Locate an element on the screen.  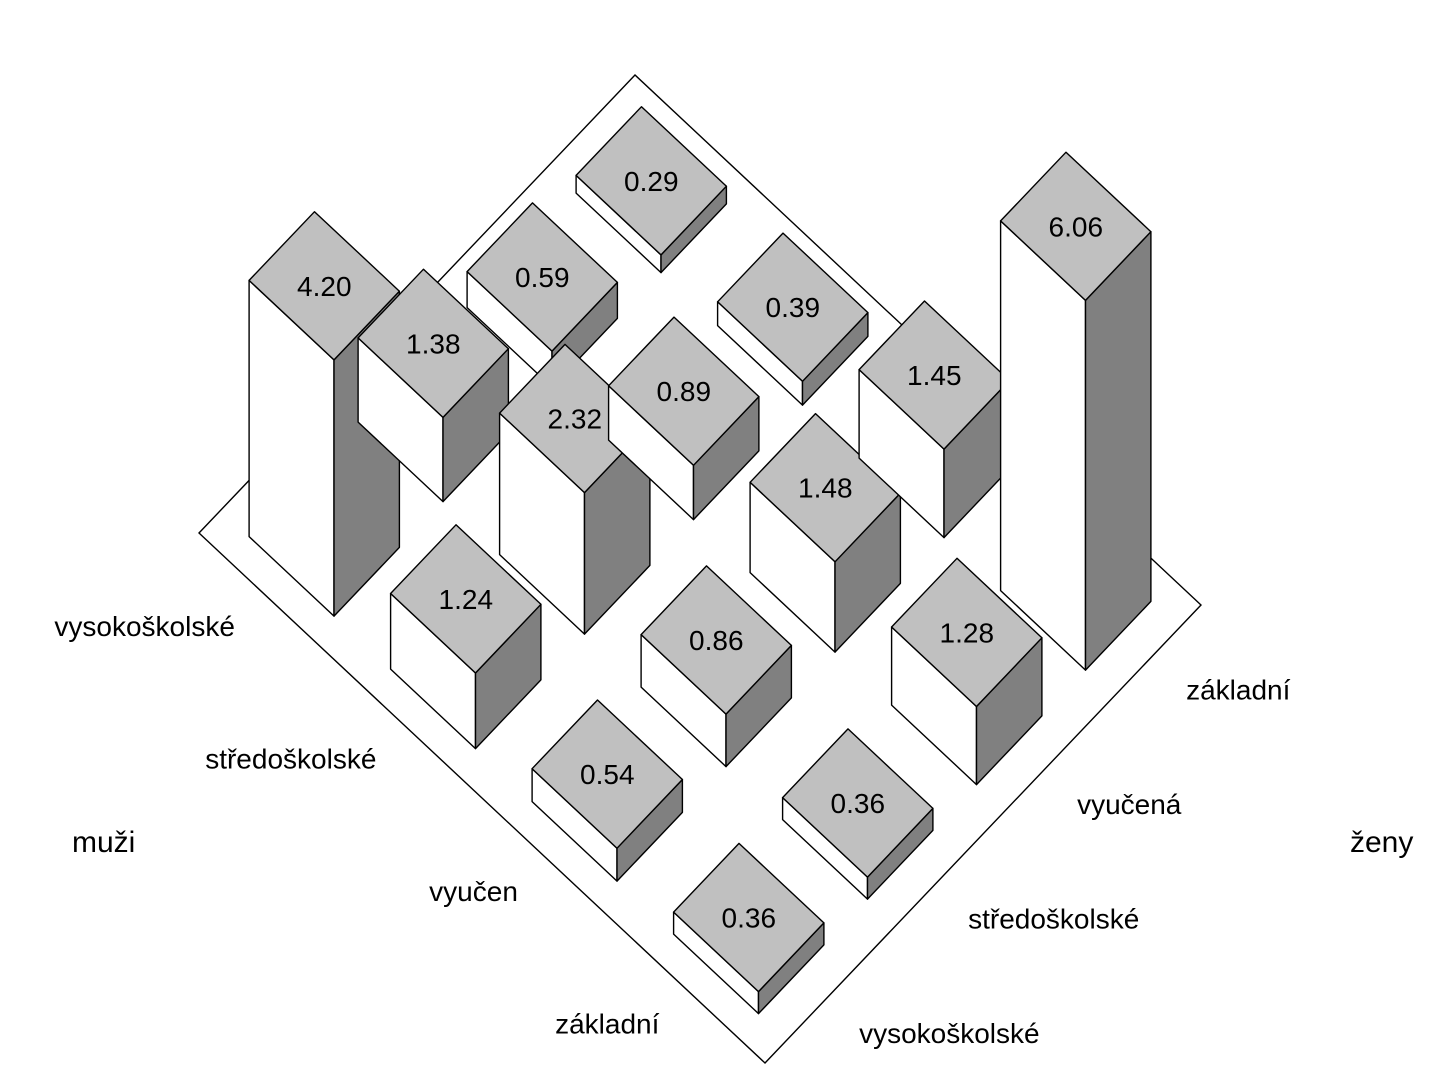
bar: 1.48 is located at coordinates (825, 532).